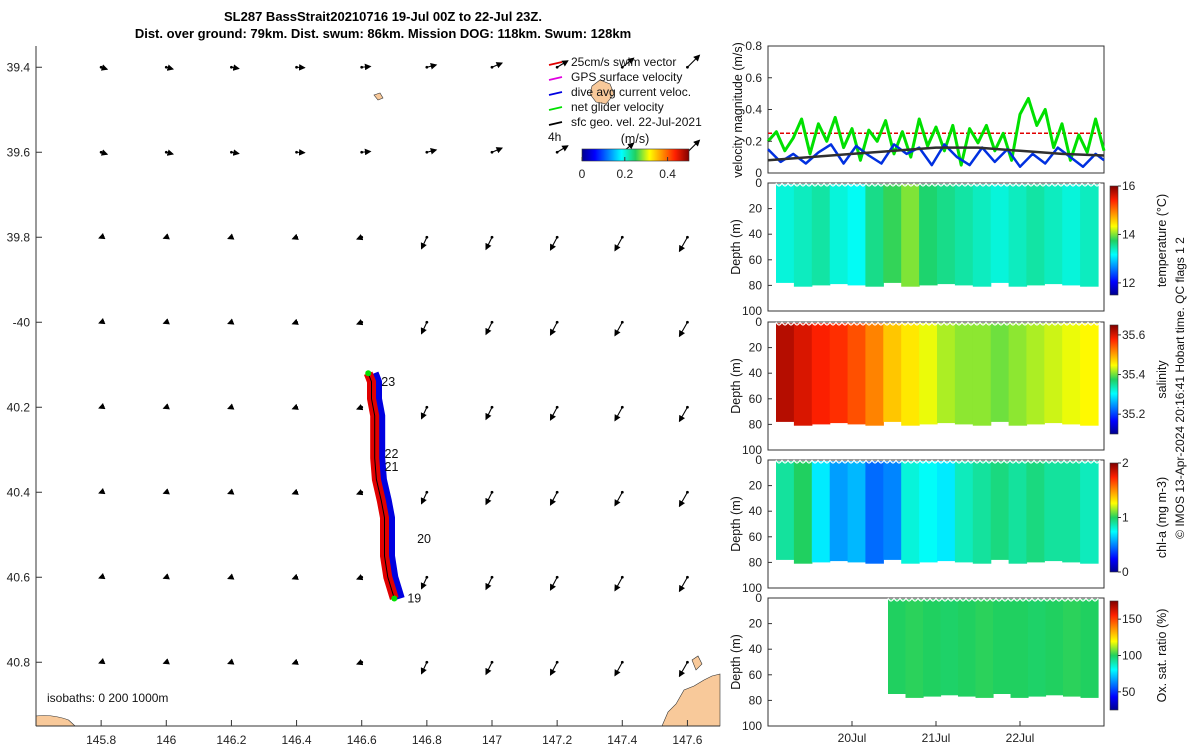 The width and height of the screenshot is (1200, 750). What do you see at coordinates (1134, 414) in the screenshot?
I see `section-colorbar-tick-label: 35.2` at bounding box center [1134, 414].